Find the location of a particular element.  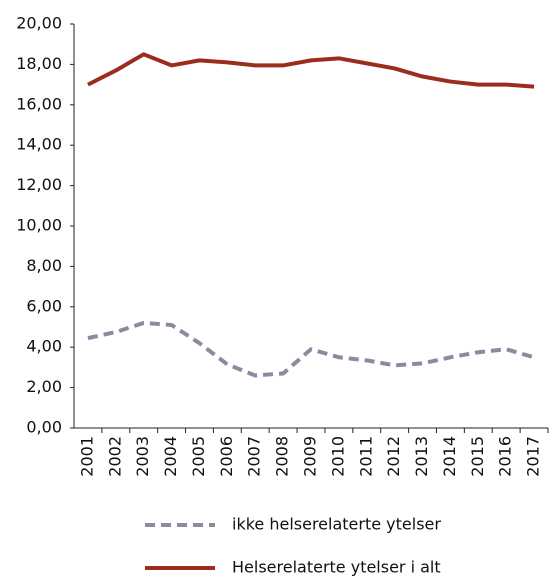

y-tick-label: 6,00 is located at coordinates (44, 305).